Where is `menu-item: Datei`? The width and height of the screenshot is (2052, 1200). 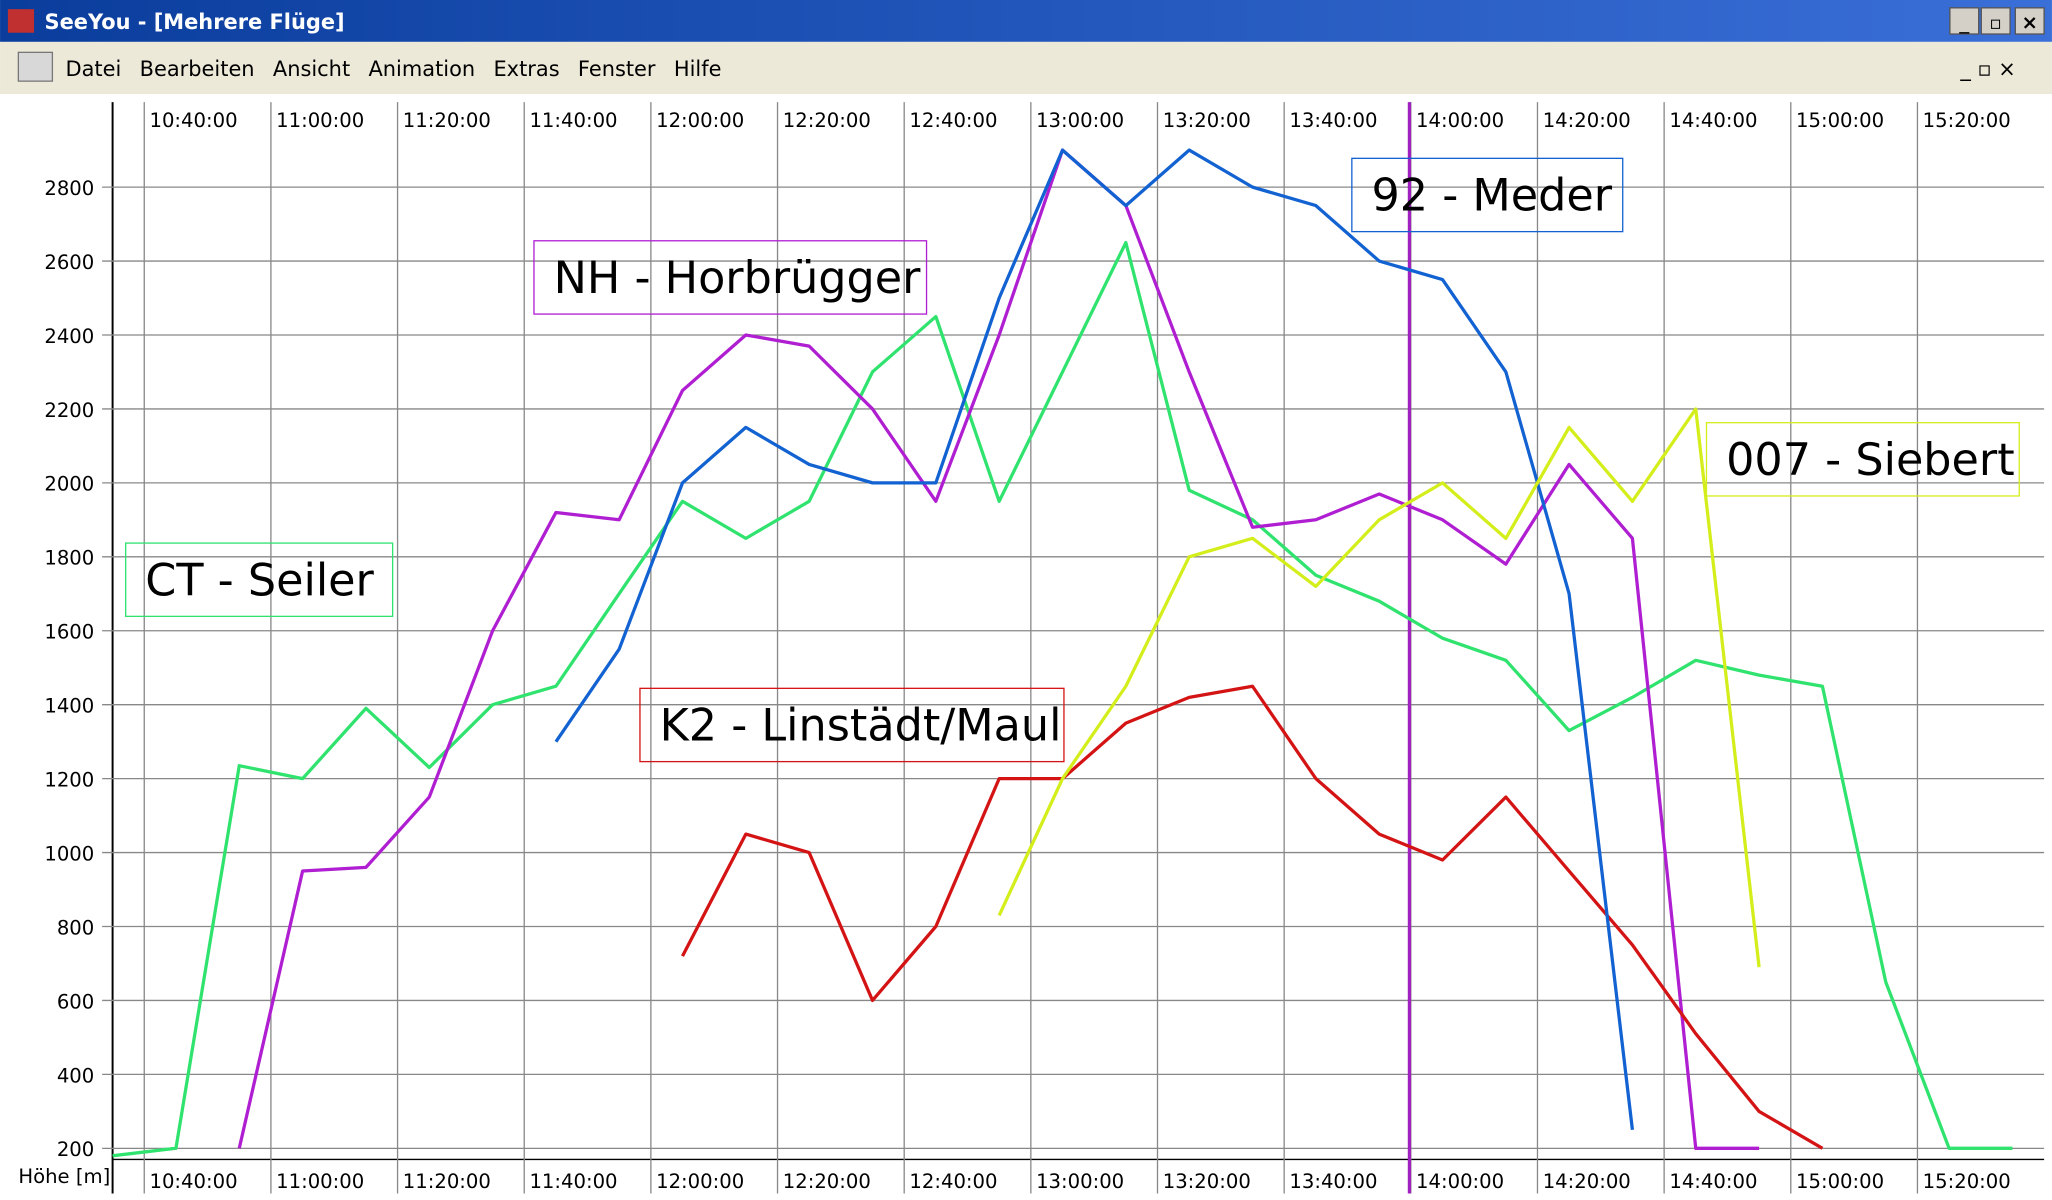
menu-item: Datei is located at coordinates (93, 69).